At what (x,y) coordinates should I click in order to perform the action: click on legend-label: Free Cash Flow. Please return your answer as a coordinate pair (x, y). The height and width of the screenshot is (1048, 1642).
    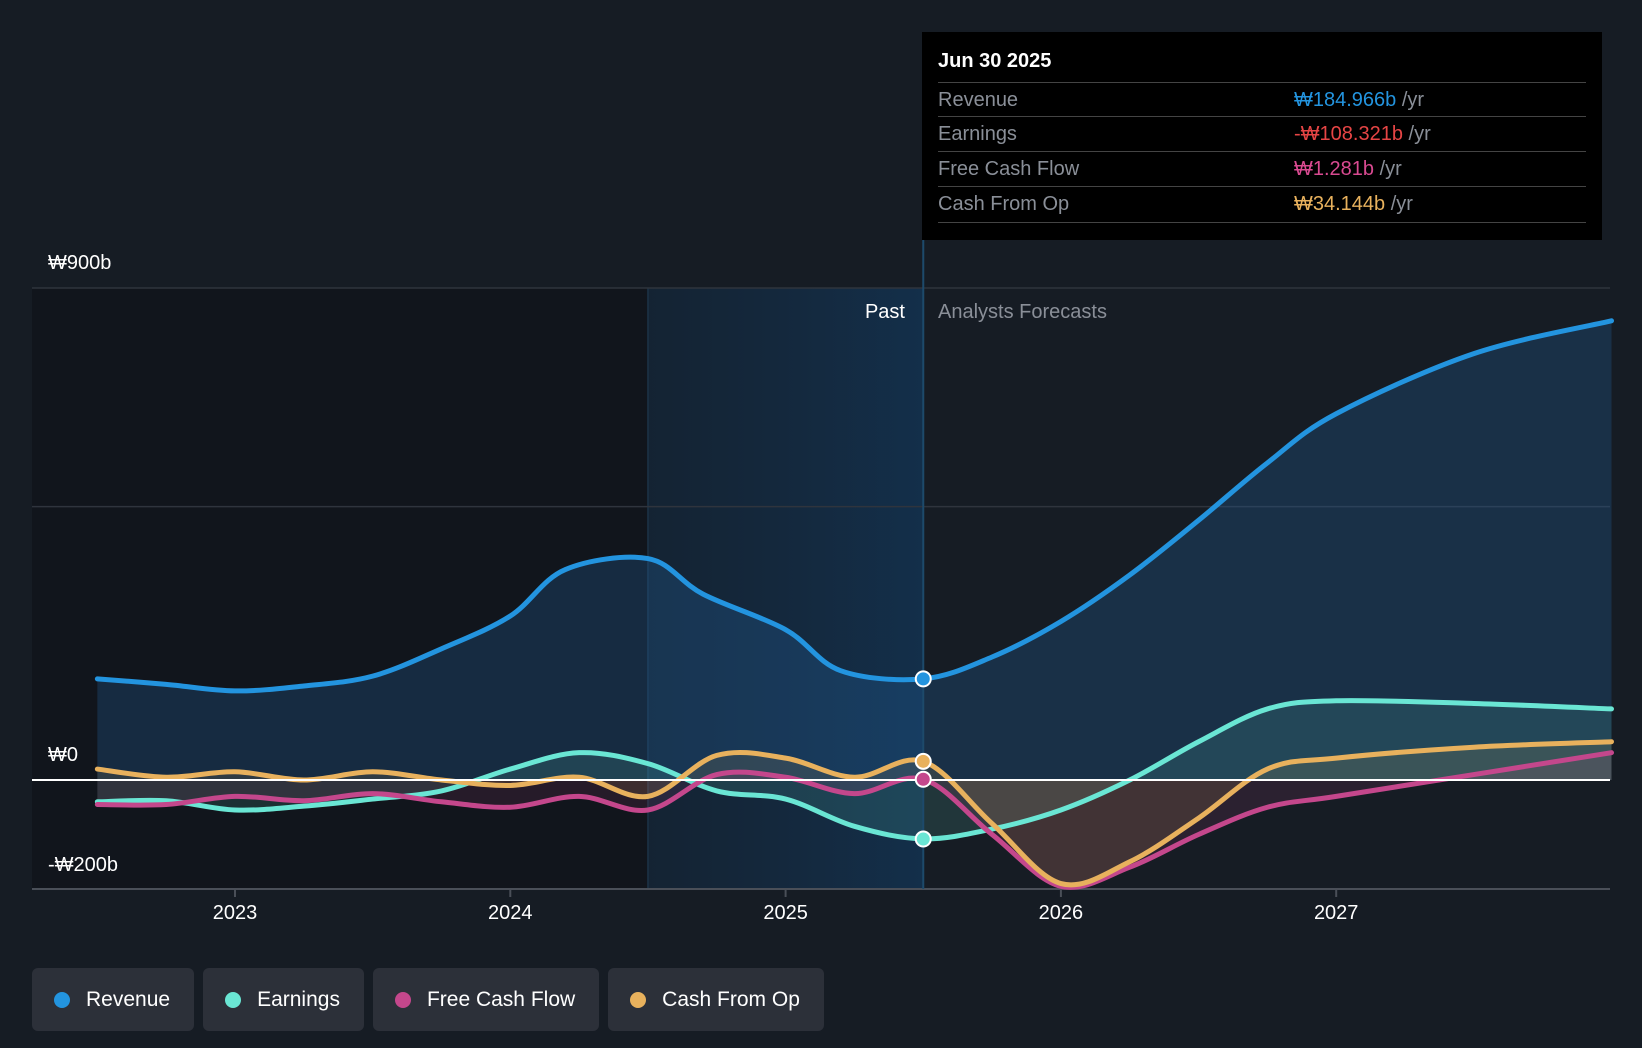
    Looking at the image, I should click on (501, 999).